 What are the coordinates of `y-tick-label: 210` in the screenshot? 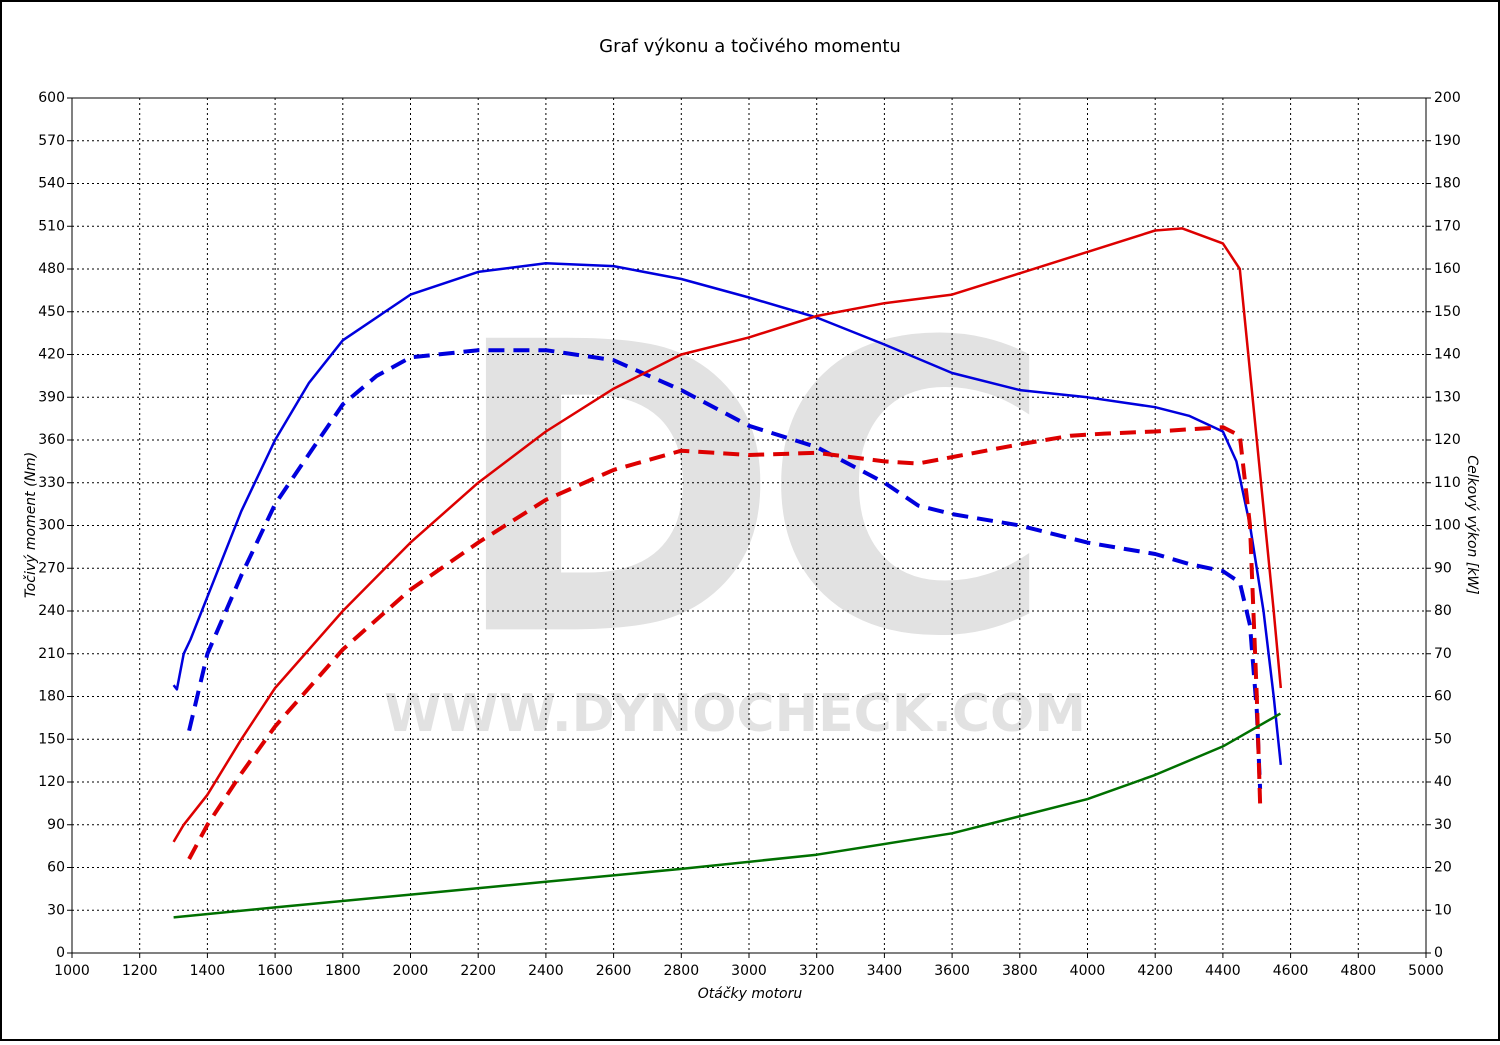 It's located at (51, 654).